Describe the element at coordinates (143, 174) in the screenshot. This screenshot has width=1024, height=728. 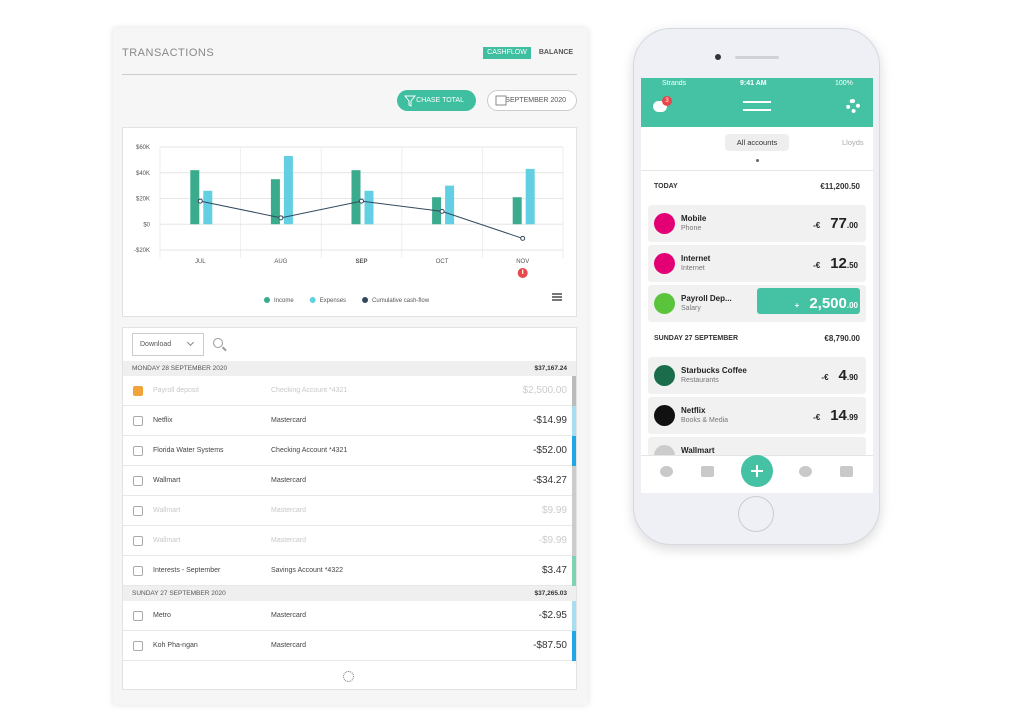
I see `y-tick-label: $40K` at that location.